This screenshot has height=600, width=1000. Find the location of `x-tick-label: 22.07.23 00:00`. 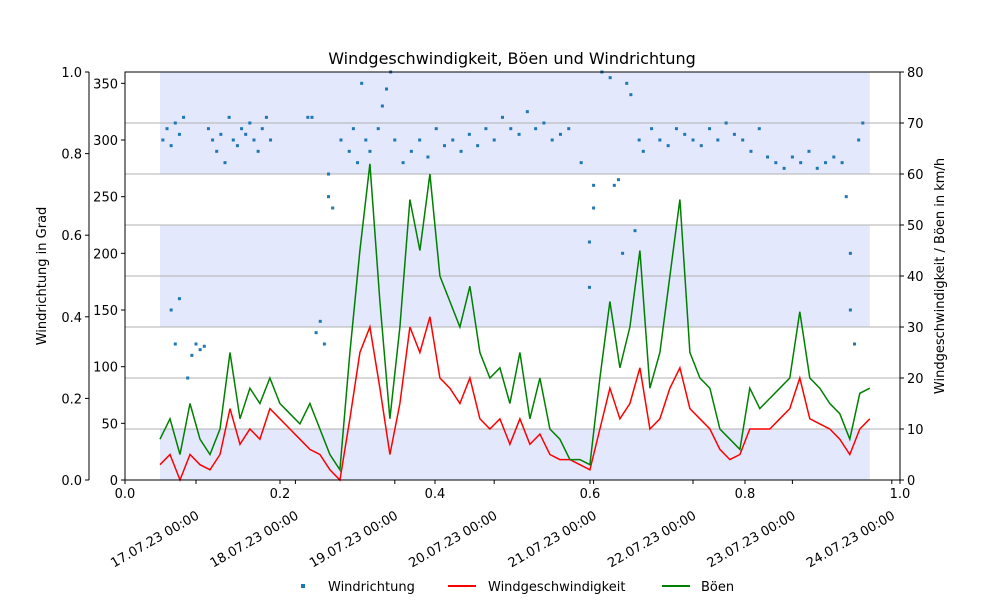

x-tick-label: 22.07.23 00:00 is located at coordinates (652, 539).